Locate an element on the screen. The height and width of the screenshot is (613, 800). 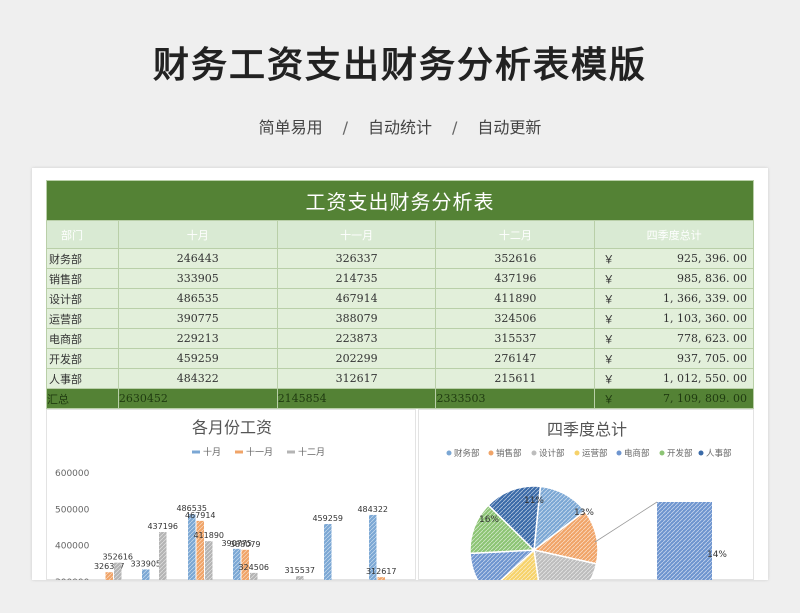
bar-data-label: 388079 is located at coordinates (245, 544).